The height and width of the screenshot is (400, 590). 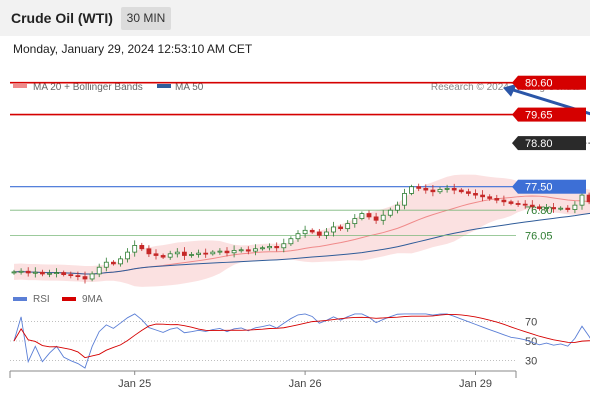 What do you see at coordinates (539, 188) in the screenshot?
I see `level-tag-77.50-text: 77.50` at bounding box center [539, 188].